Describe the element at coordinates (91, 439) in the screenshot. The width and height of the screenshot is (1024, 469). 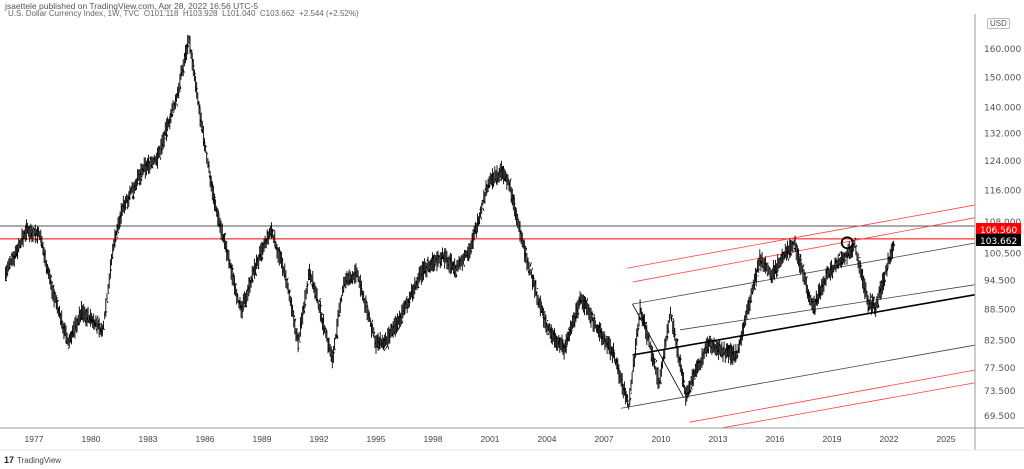
I see `time-tick-label: 1980` at that location.